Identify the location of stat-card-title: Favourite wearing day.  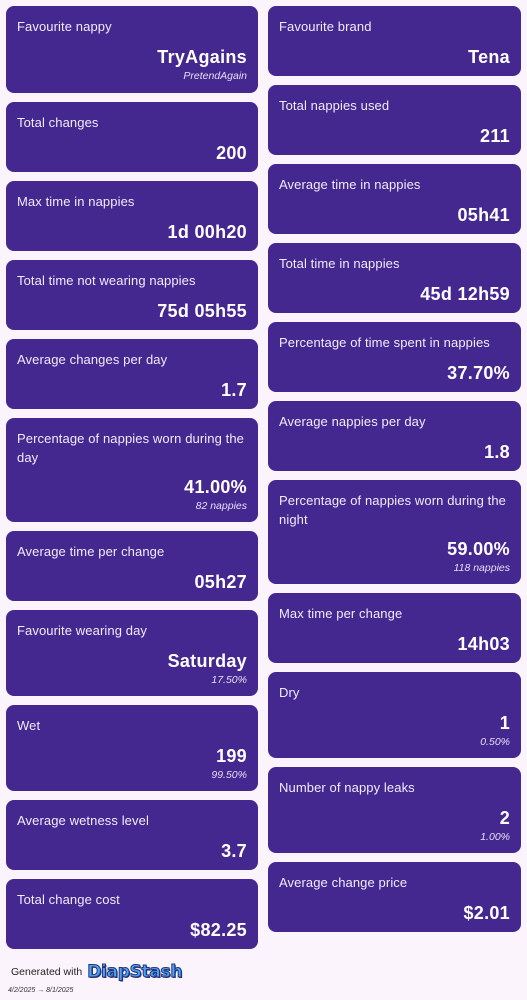
(82, 630).